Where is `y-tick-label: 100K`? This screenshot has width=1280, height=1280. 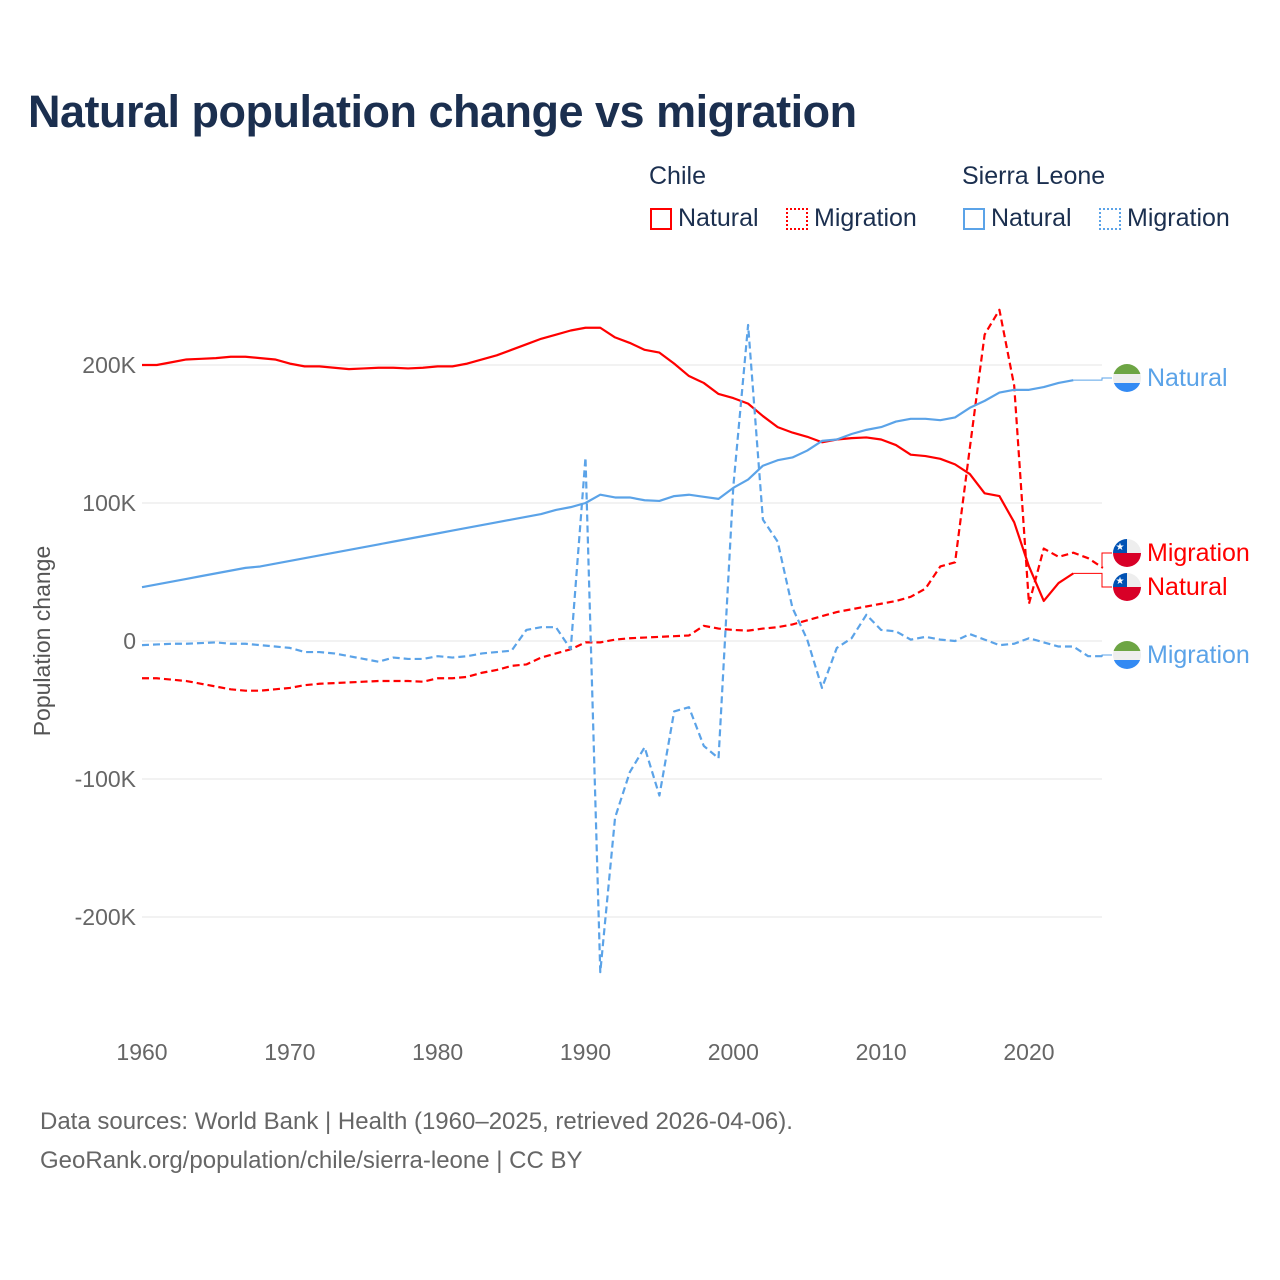
y-tick-label: 100K is located at coordinates (109, 503).